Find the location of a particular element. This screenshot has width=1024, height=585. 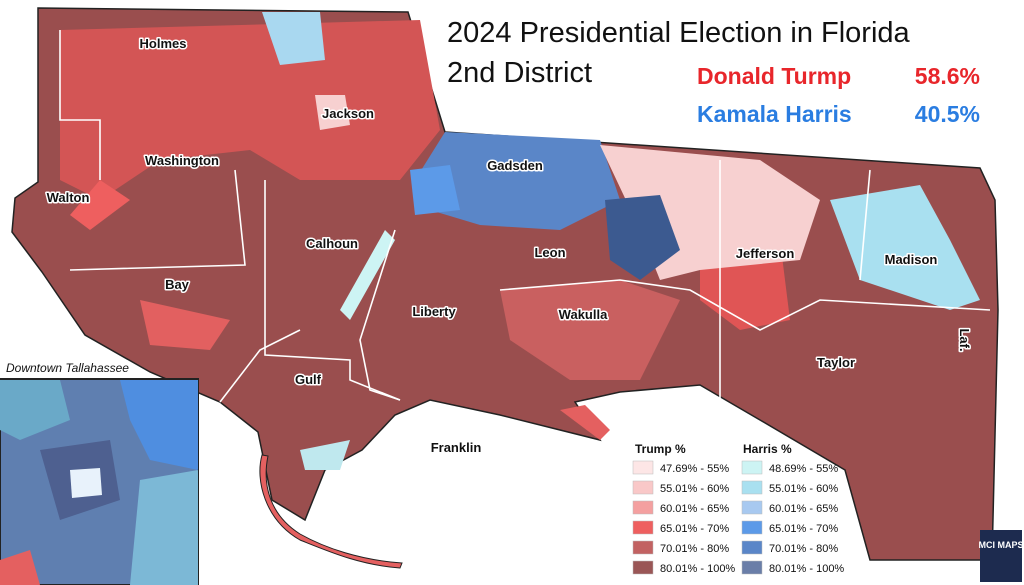

barrier-island is located at coordinates (331, 511).